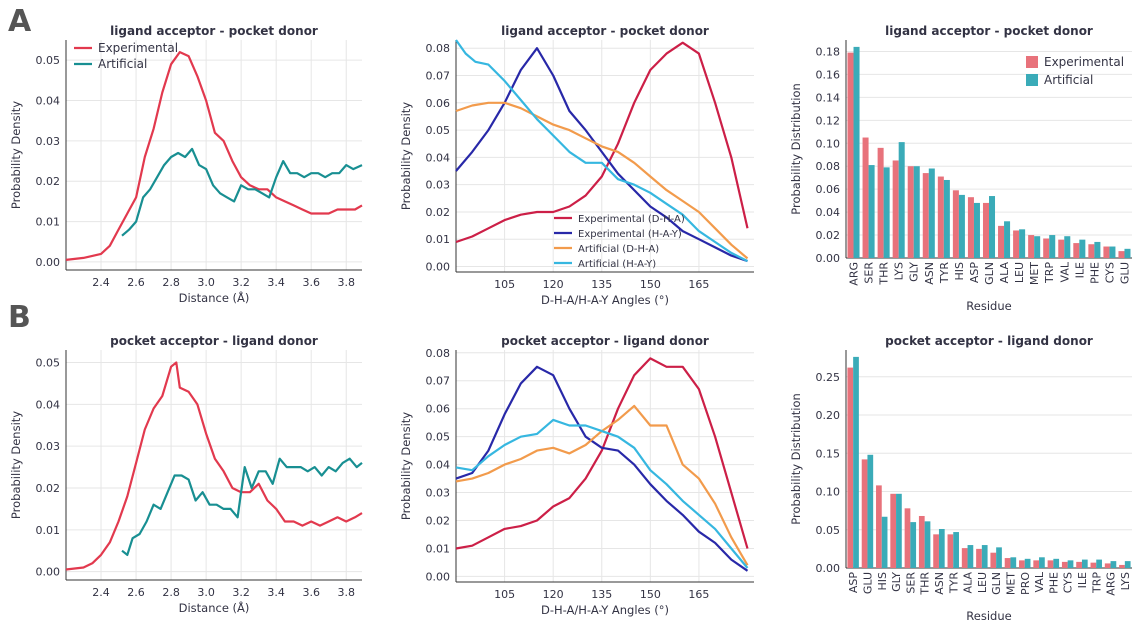 The image size is (1140, 624). Describe the element at coordinates (1096, 583) in the screenshot. I see `x-tick-label: TRP` at that location.